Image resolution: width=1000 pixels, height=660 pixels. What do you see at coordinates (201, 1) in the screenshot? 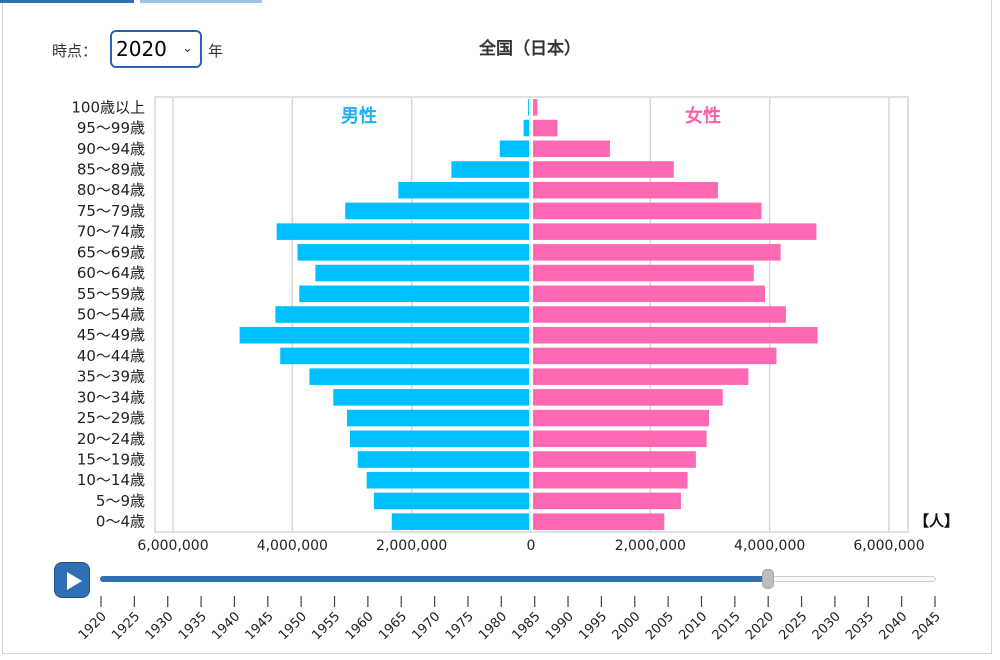
I see `tab-indicator-inactive` at bounding box center [201, 1].